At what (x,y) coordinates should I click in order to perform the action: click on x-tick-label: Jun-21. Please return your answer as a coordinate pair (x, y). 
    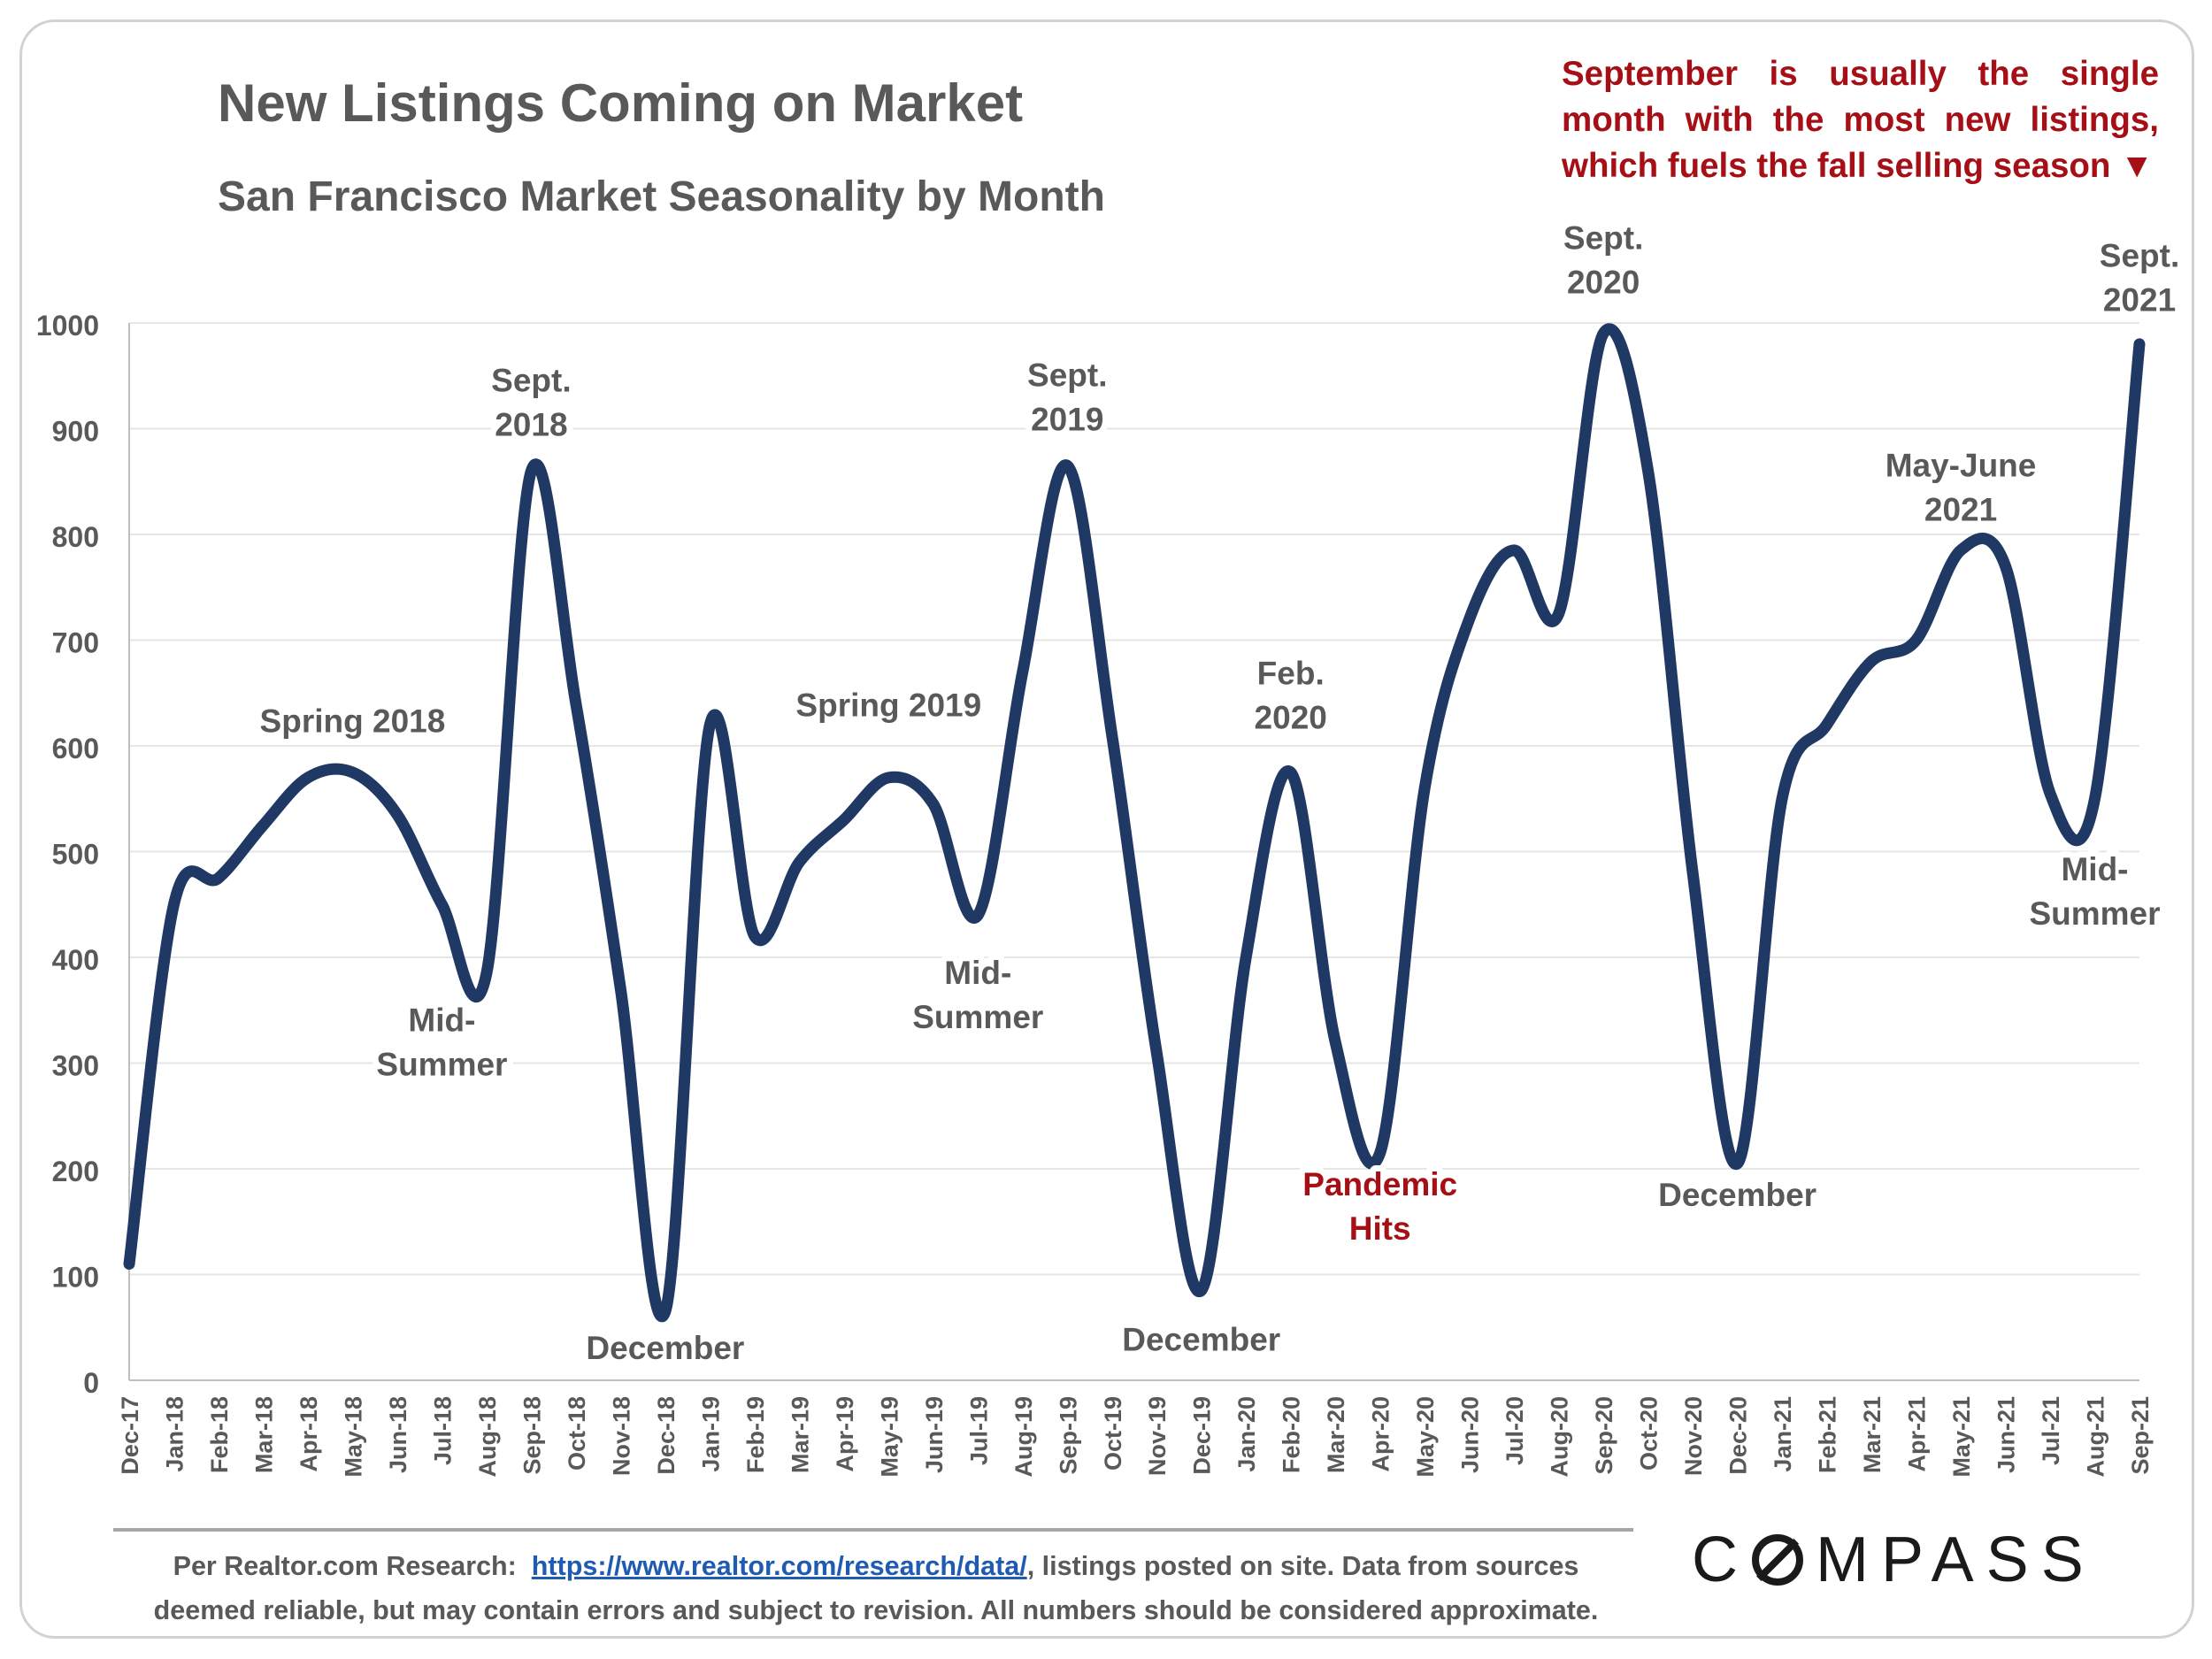
    Looking at the image, I should click on (2006, 1435).